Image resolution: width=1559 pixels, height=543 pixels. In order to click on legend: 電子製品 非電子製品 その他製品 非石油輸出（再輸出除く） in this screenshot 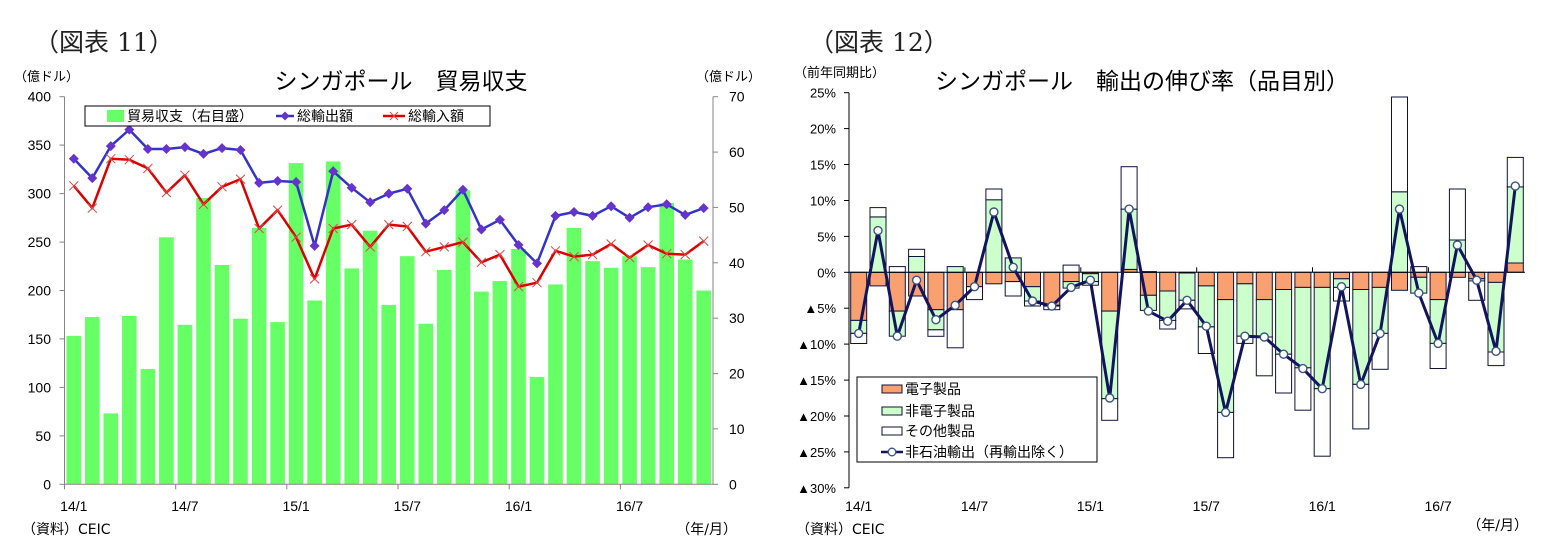, I will do `click(977, 419)`.